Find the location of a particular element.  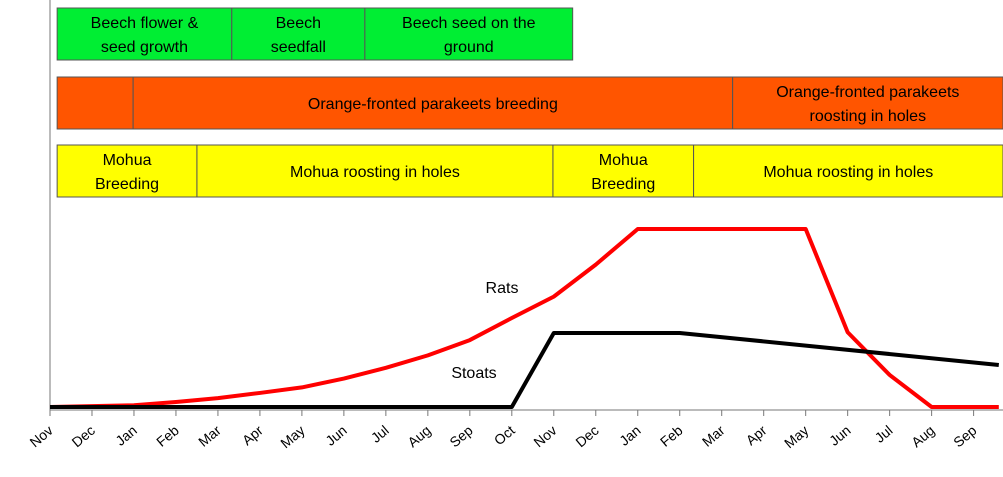

series-label: Rats is located at coordinates (502, 288).